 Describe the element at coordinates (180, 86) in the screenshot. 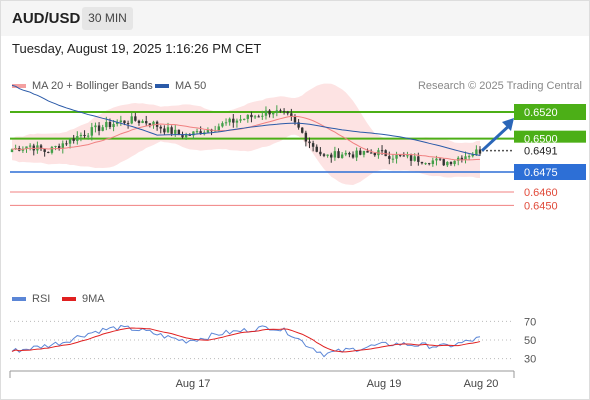

I see `legend-ma50: MA 50` at that location.